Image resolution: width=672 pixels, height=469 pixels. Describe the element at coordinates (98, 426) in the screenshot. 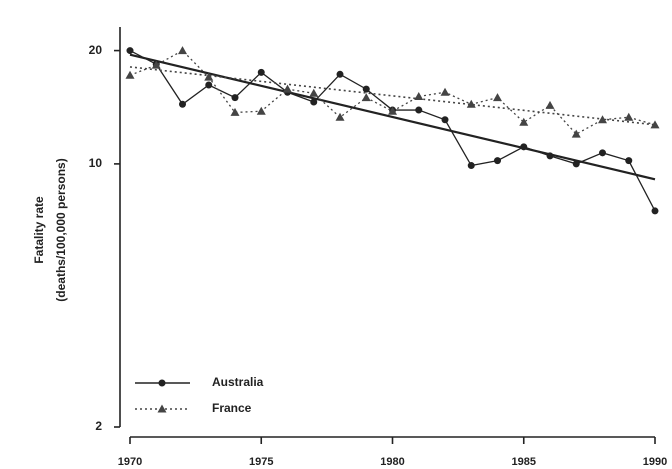

I see `y-tick-label: 2` at that location.